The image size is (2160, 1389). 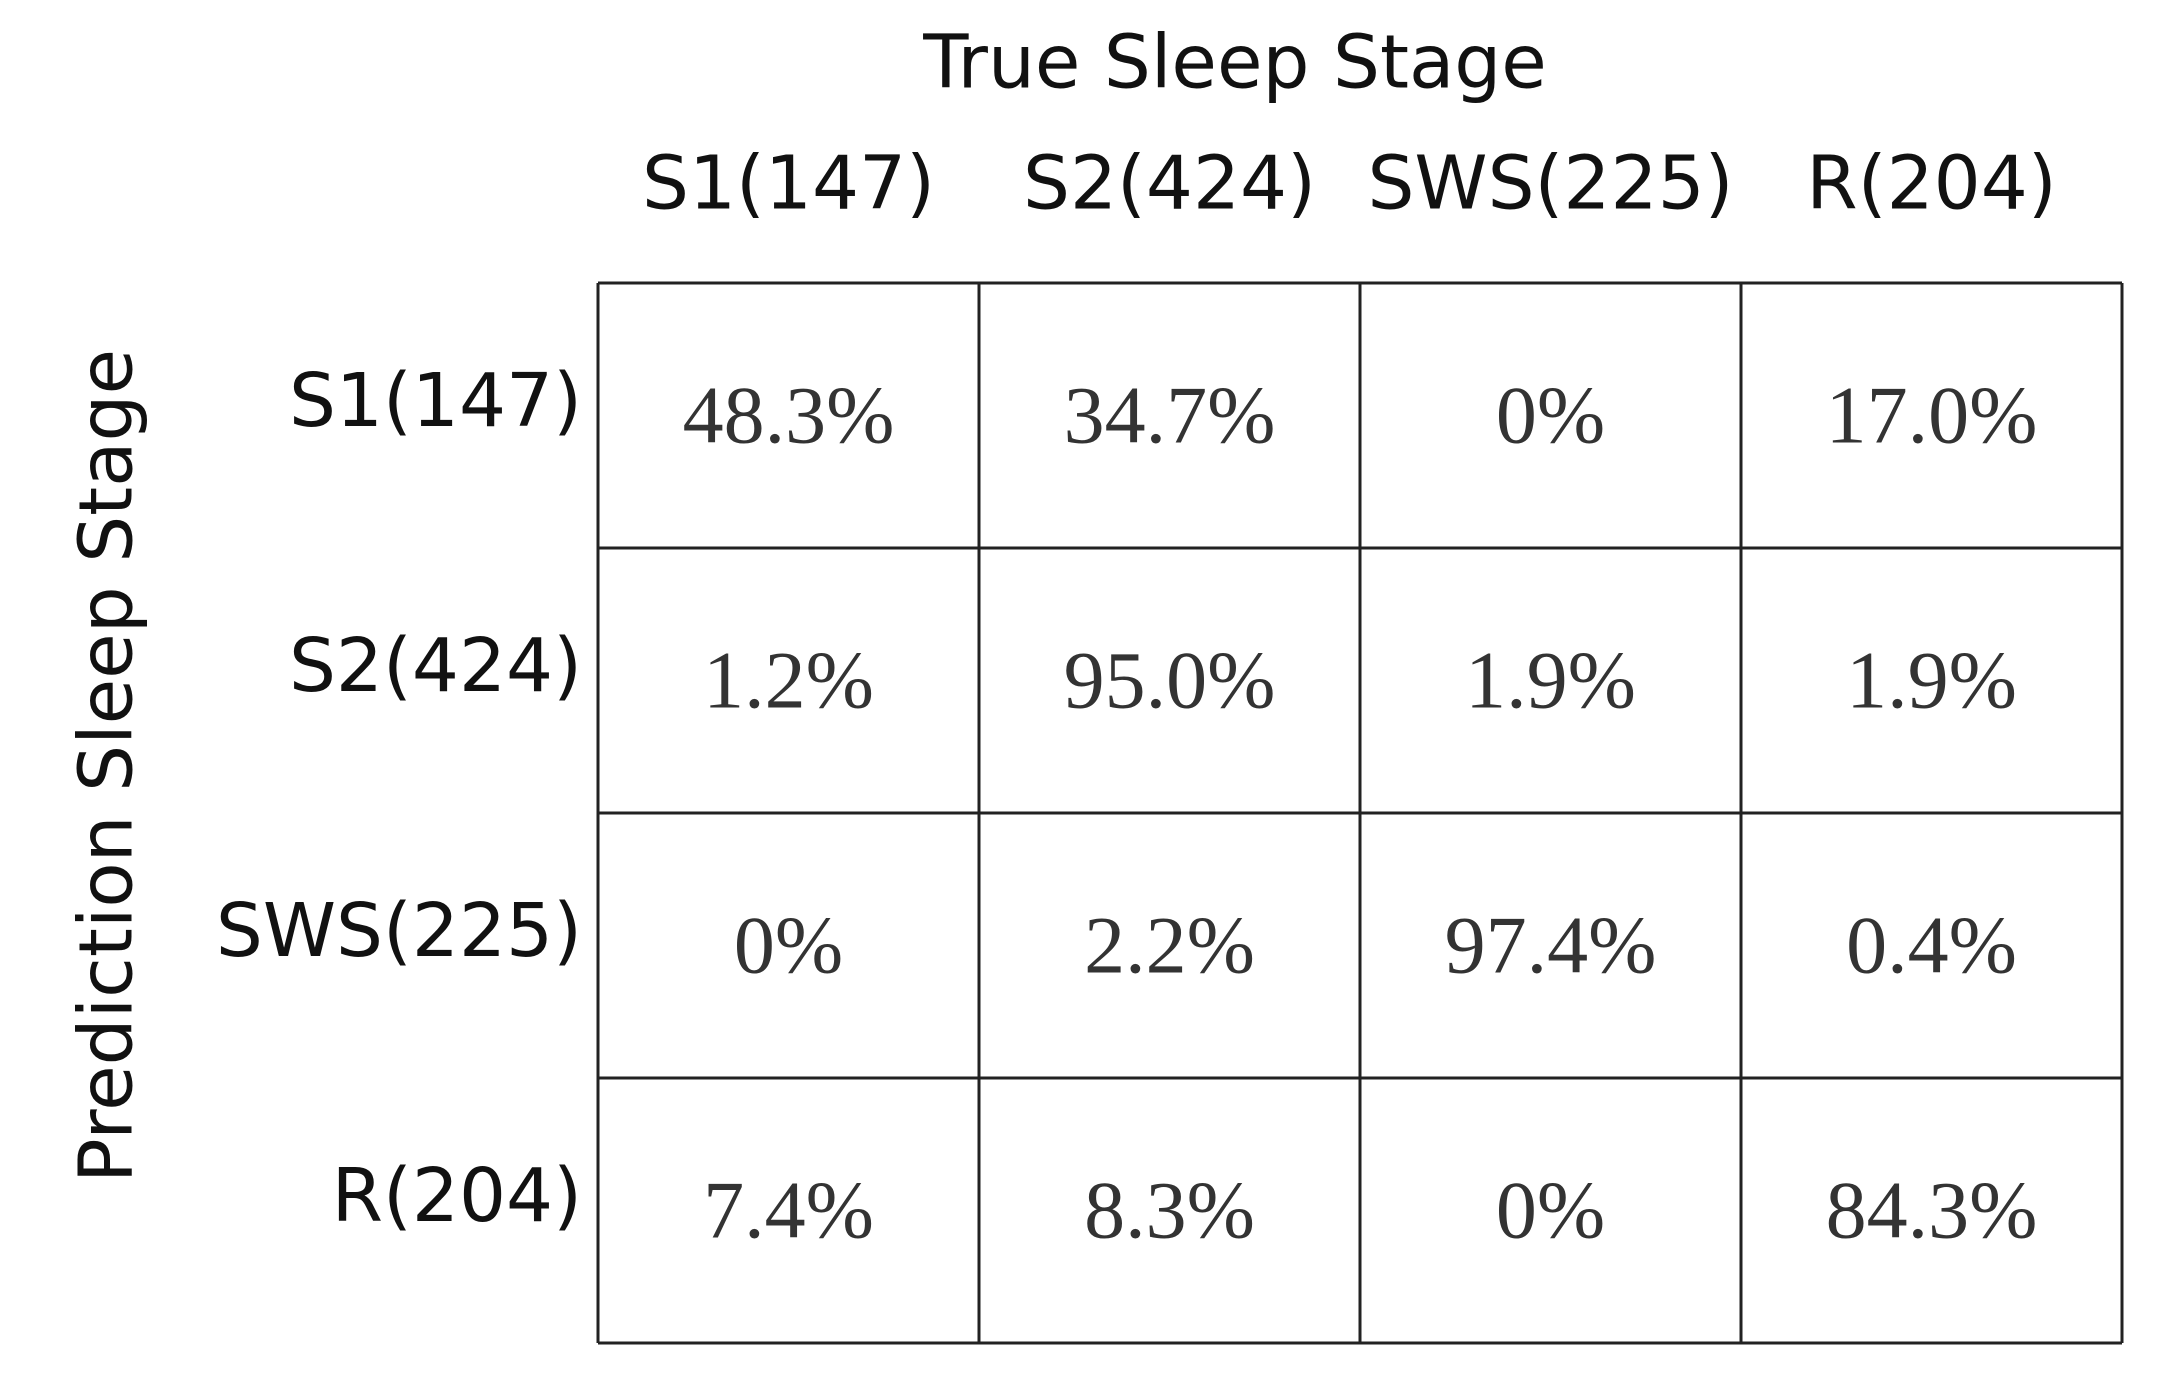 What do you see at coordinates (789, 414) in the screenshot?
I see `cell-value: 48.3%` at bounding box center [789, 414].